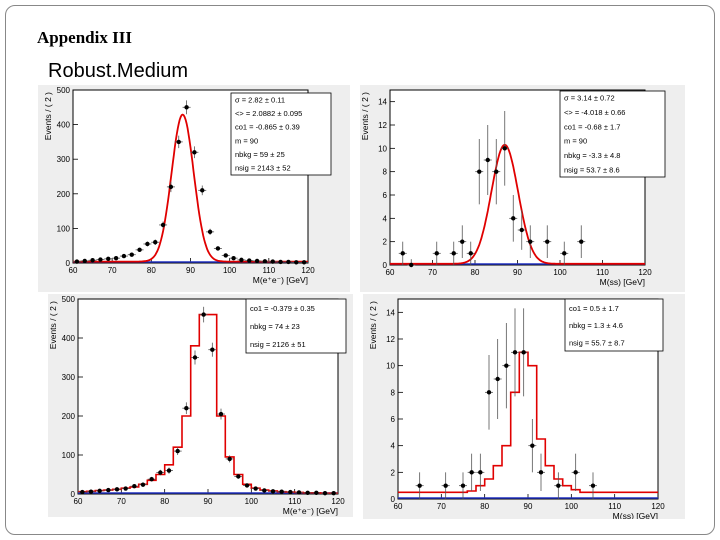 This screenshot has height=540, width=720. I want to click on y-tick-label: 300, so click(64, 159).